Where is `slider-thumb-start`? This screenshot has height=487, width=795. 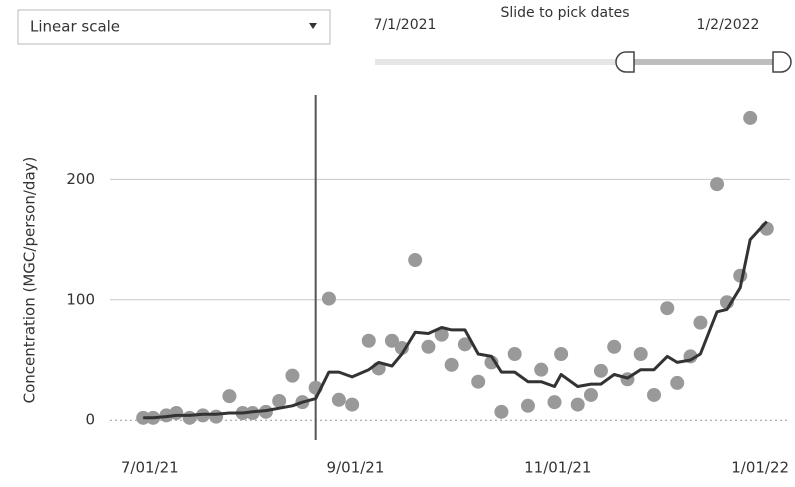 slider-thumb-start is located at coordinates (625, 62).